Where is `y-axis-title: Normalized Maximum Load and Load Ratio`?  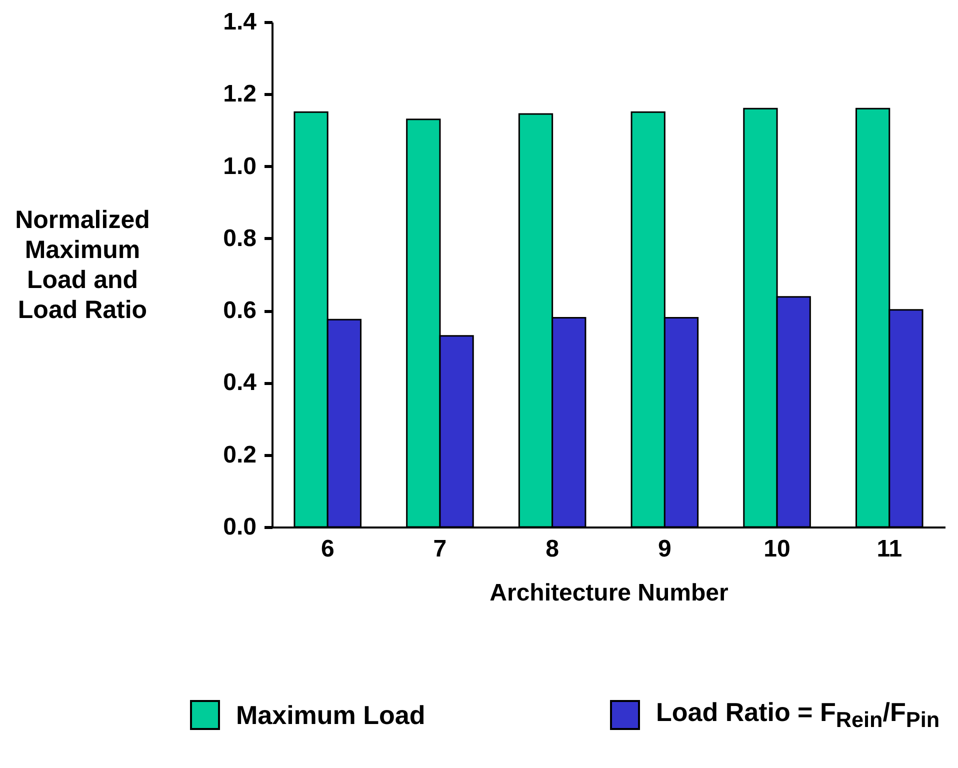
y-axis-title: Normalized Maximum Load and Load Ratio is located at coordinates (82, 265).